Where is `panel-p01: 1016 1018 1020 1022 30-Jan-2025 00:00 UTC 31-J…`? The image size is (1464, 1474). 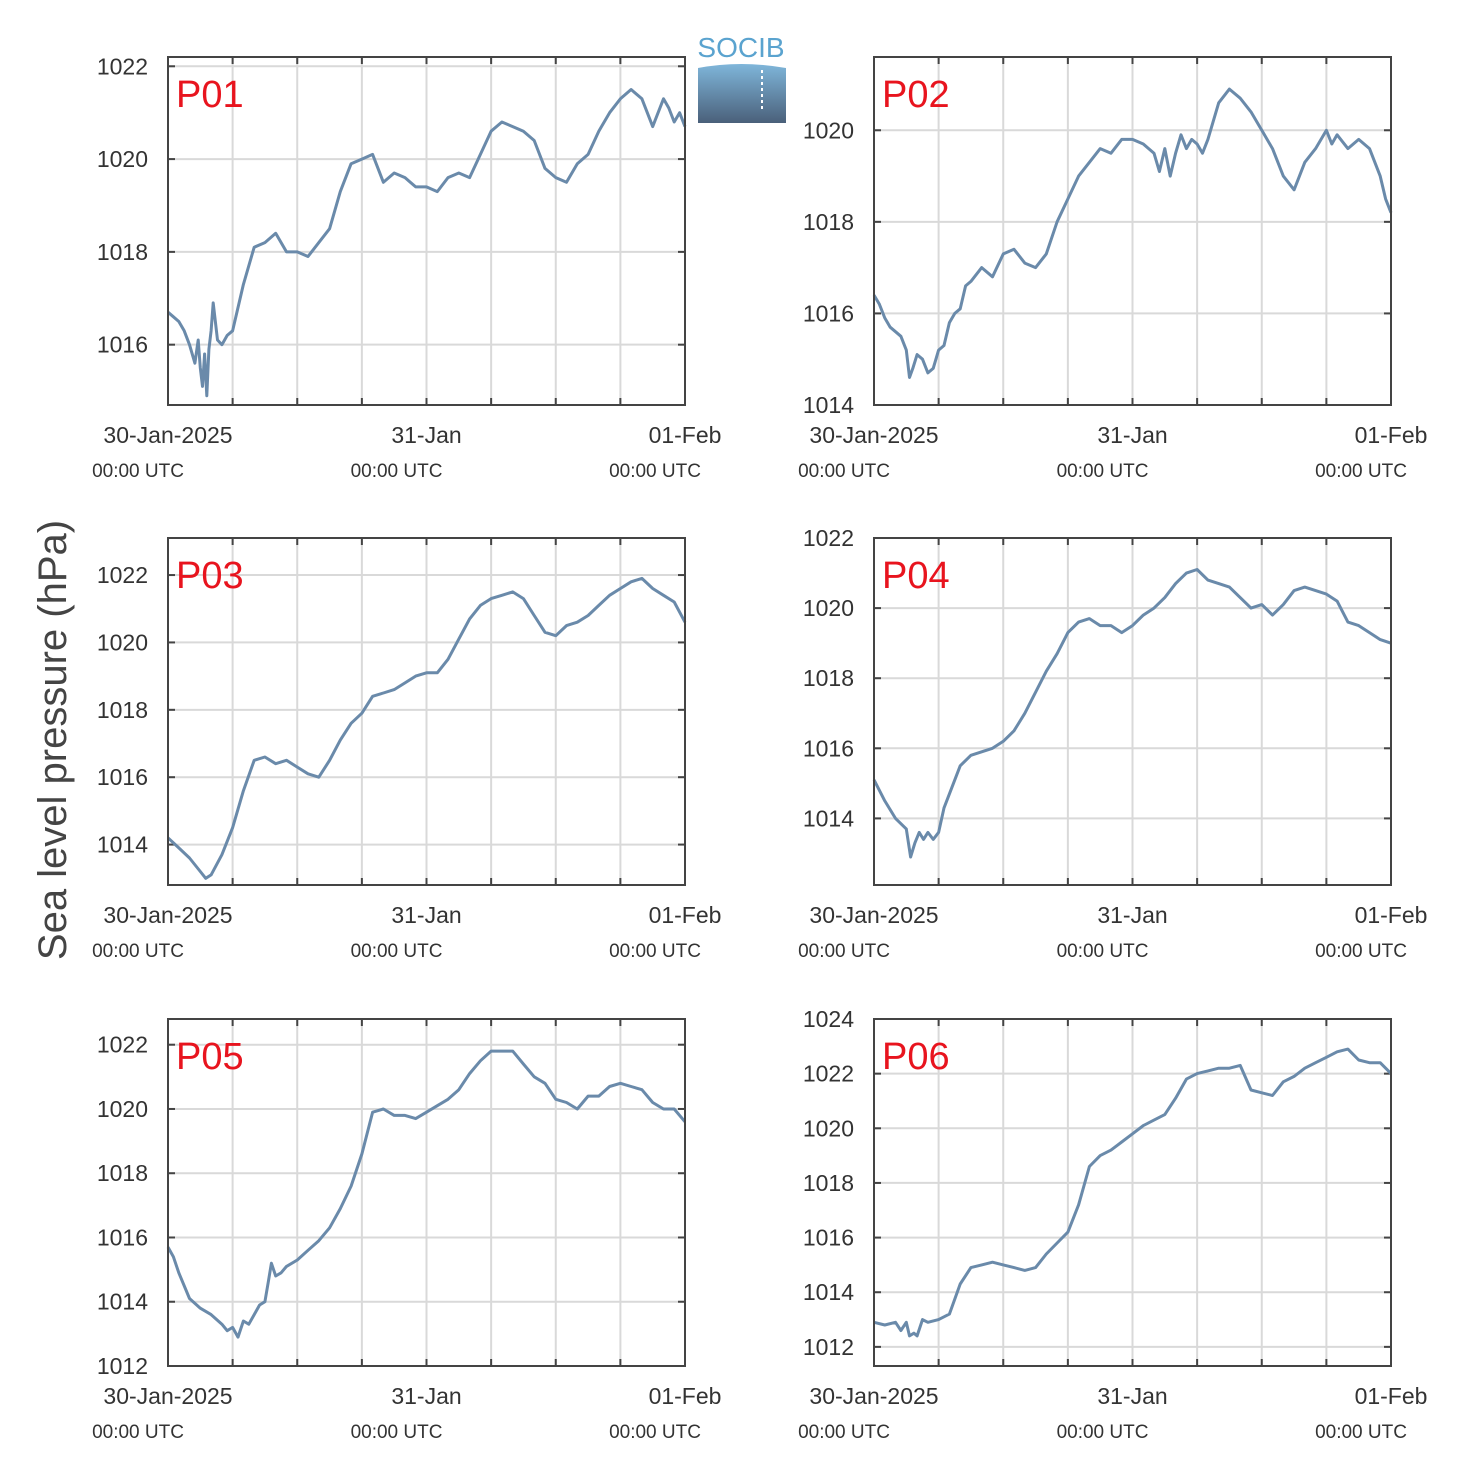
panel-p01: 1016 1018 1020 1022 30-Jan-2025 00:00 UTC 31-J… is located at coordinates (406, 267).